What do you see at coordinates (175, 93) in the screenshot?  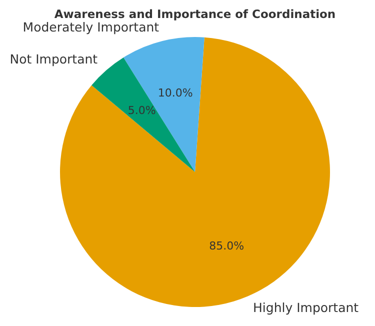 I see `data-label: 10.0%` at bounding box center [175, 93].